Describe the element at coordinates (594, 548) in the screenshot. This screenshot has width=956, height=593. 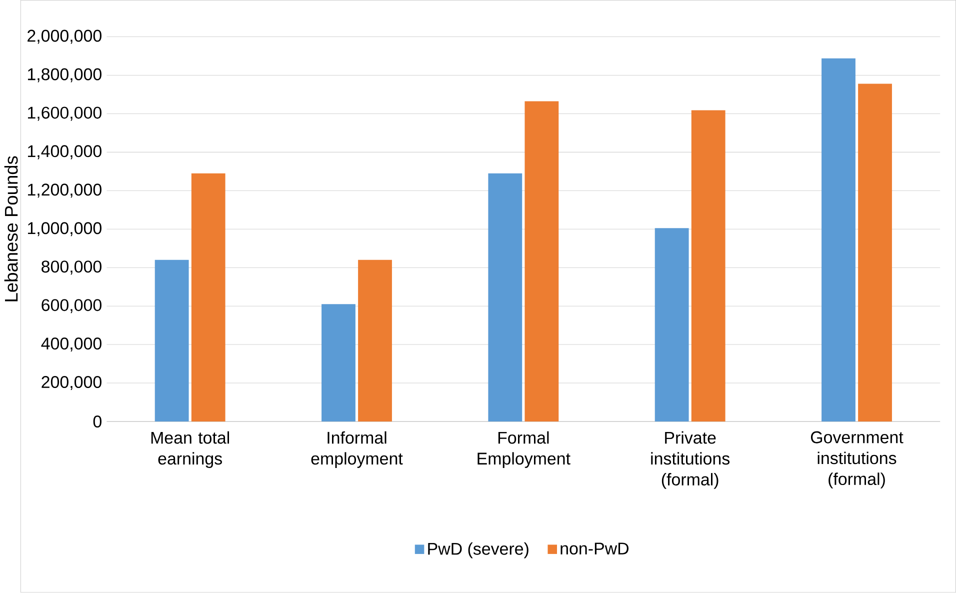
I see `legend-label: non-PwD` at that location.